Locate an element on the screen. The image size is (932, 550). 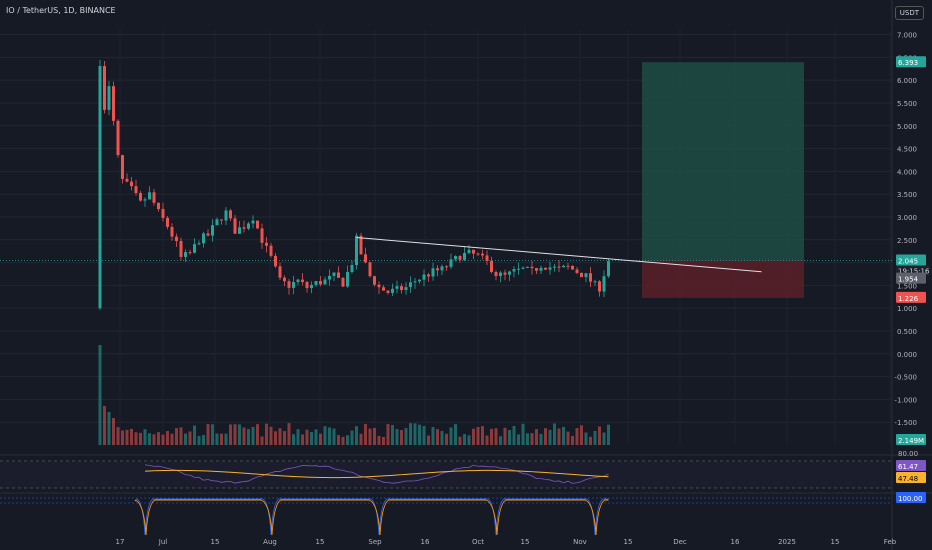
price-tick: 4.000 is located at coordinates (907, 172).